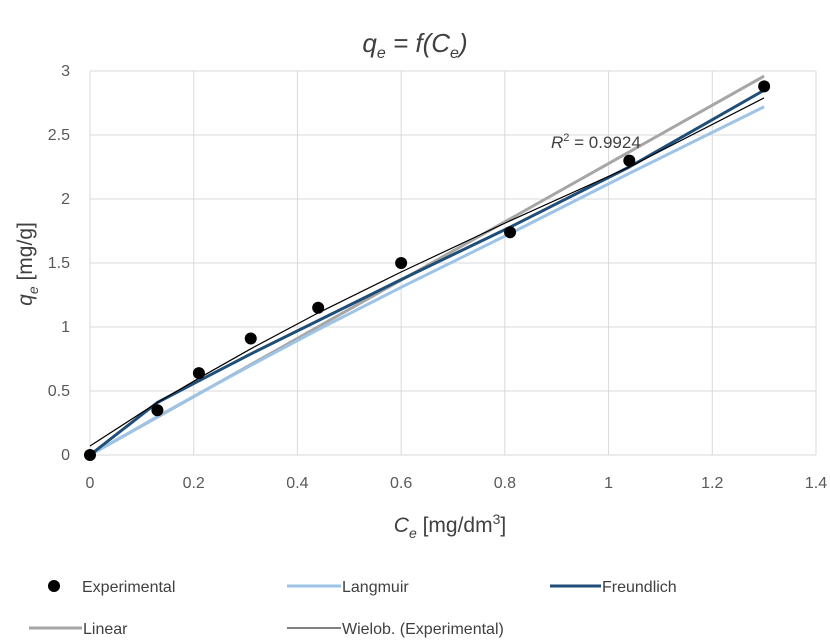  I want to click on legend-label-wielob: Wielob. (Experimental), so click(423, 629).